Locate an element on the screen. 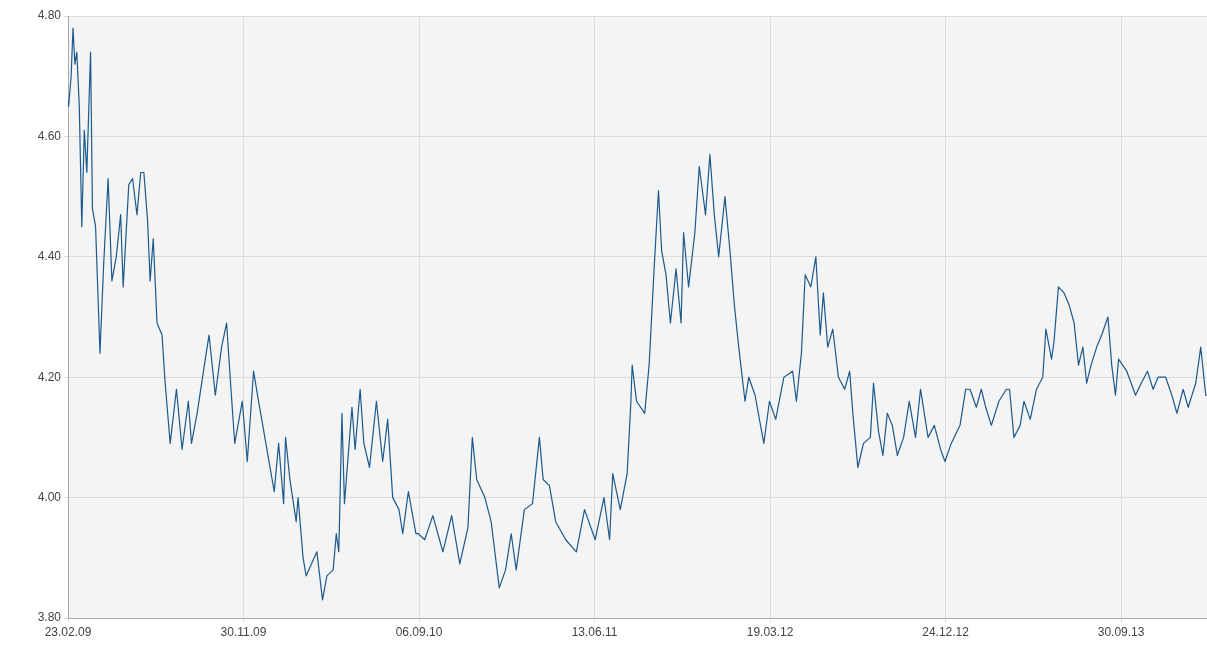 The width and height of the screenshot is (1207, 652). x-tick-label: 06.09.10 is located at coordinates (419, 631).